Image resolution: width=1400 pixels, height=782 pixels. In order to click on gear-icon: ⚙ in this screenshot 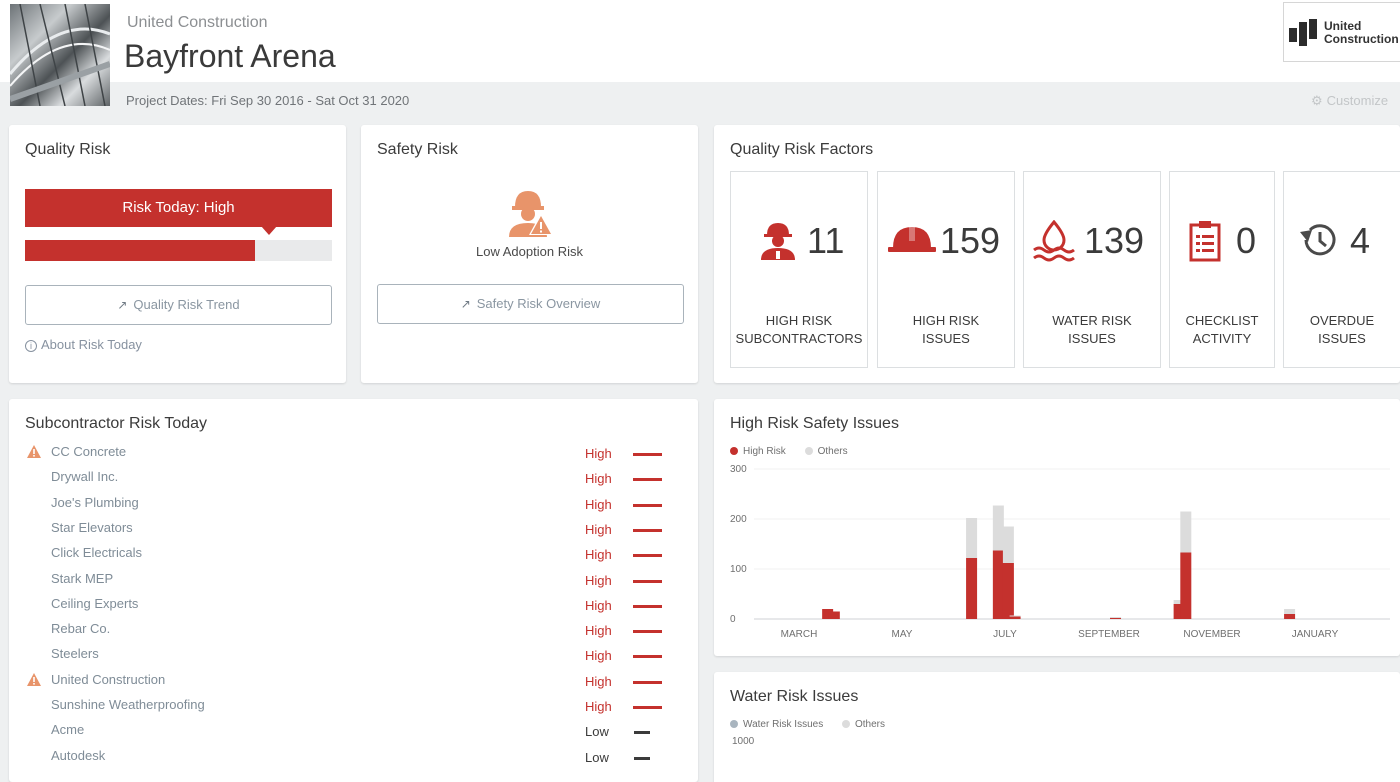, I will do `click(1317, 100)`.